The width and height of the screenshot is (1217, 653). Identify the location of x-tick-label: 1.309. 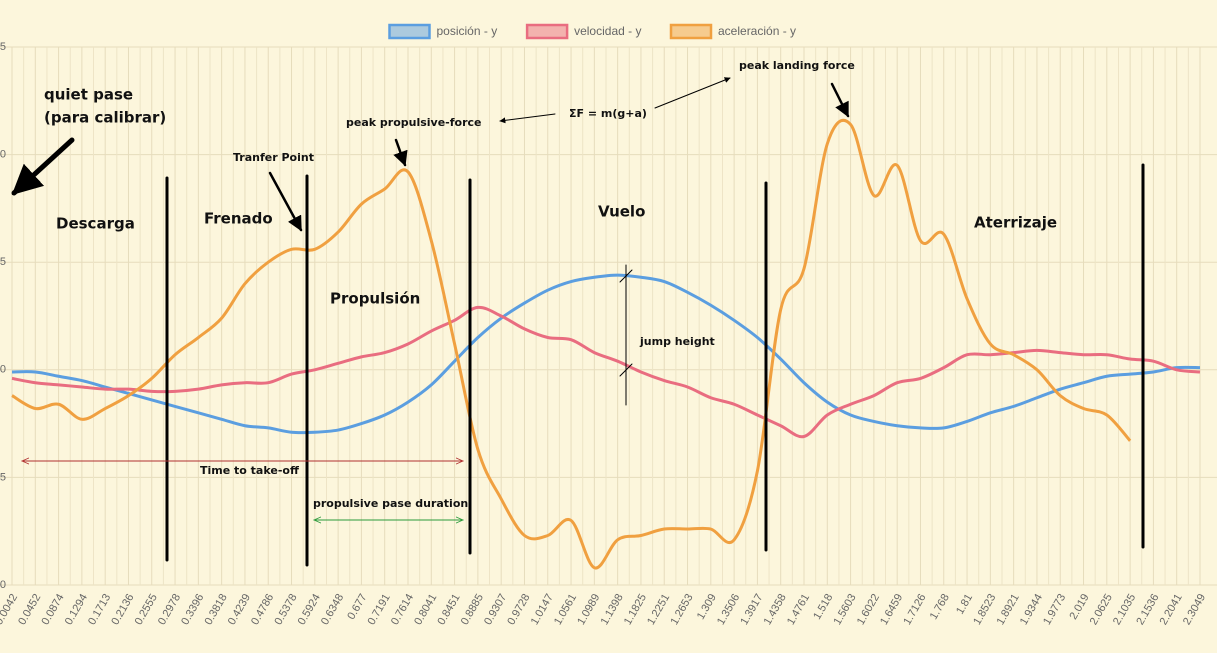
(707, 607).